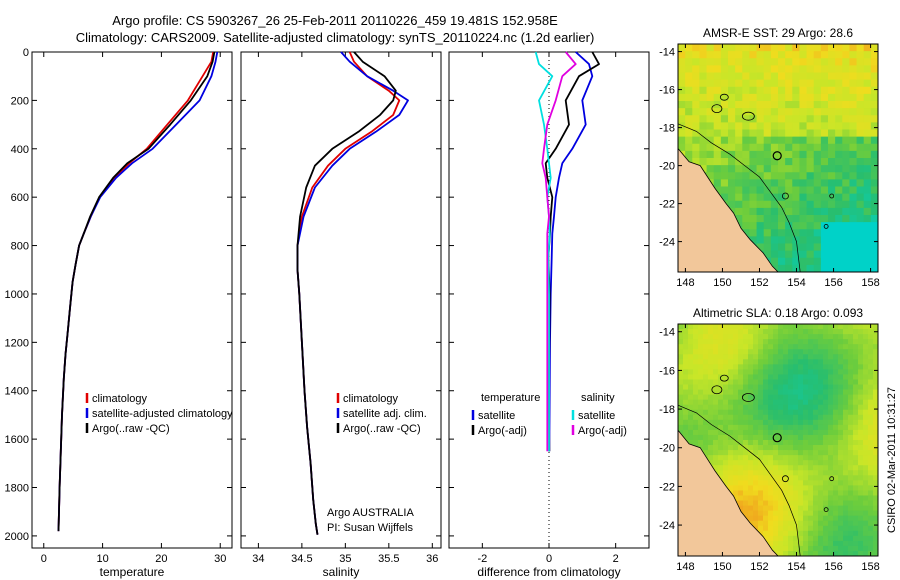 The height and width of the screenshot is (580, 900). Describe the element at coordinates (17, 440) in the screenshot. I see `y-tick-label: 1600` at that location.